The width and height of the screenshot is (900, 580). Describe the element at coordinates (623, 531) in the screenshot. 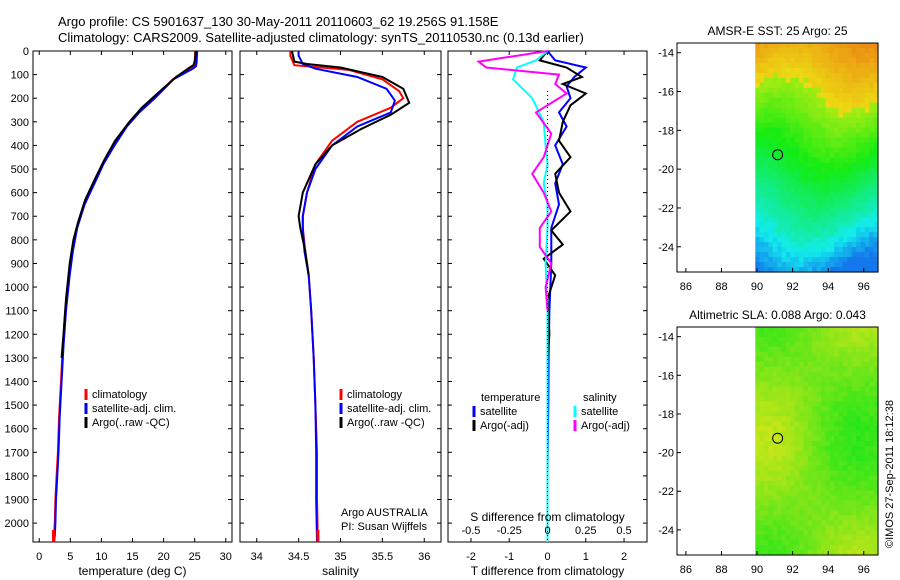

I see `sdiff-xtick-label: 0.5` at that location.